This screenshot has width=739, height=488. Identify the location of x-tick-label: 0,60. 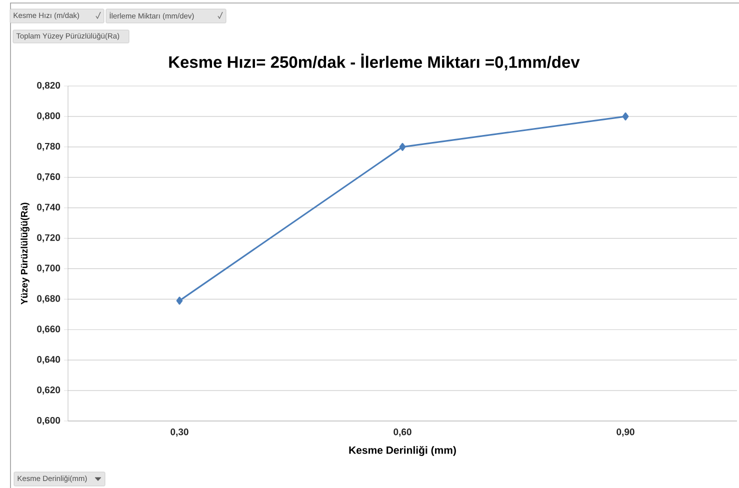
(403, 432).